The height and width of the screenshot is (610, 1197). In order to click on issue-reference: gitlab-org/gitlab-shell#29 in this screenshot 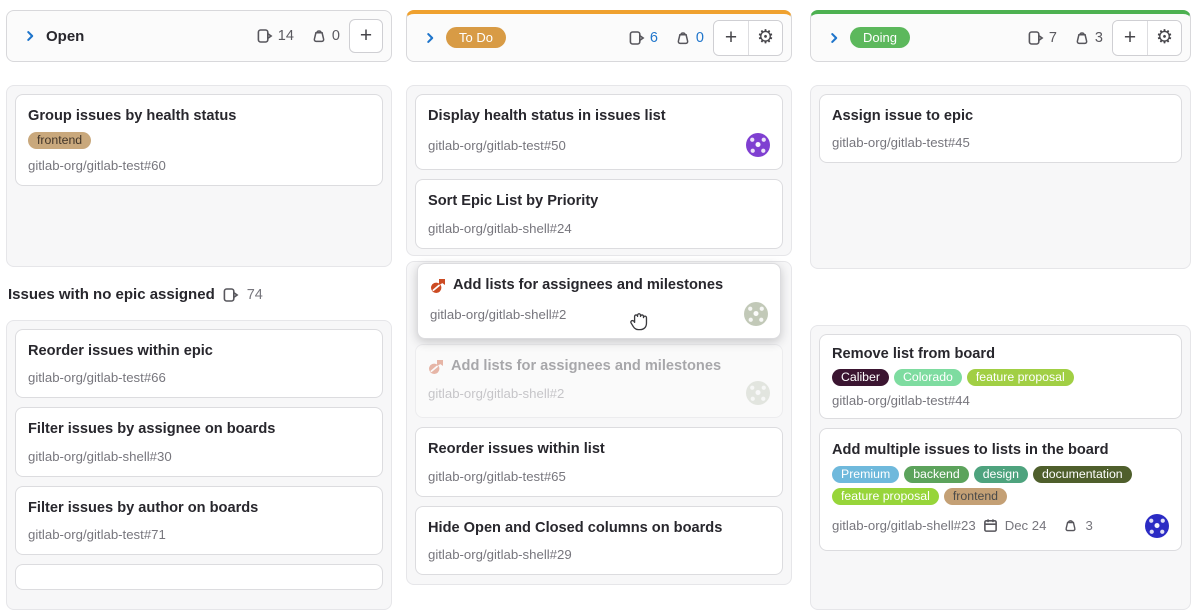, I will do `click(500, 554)`.